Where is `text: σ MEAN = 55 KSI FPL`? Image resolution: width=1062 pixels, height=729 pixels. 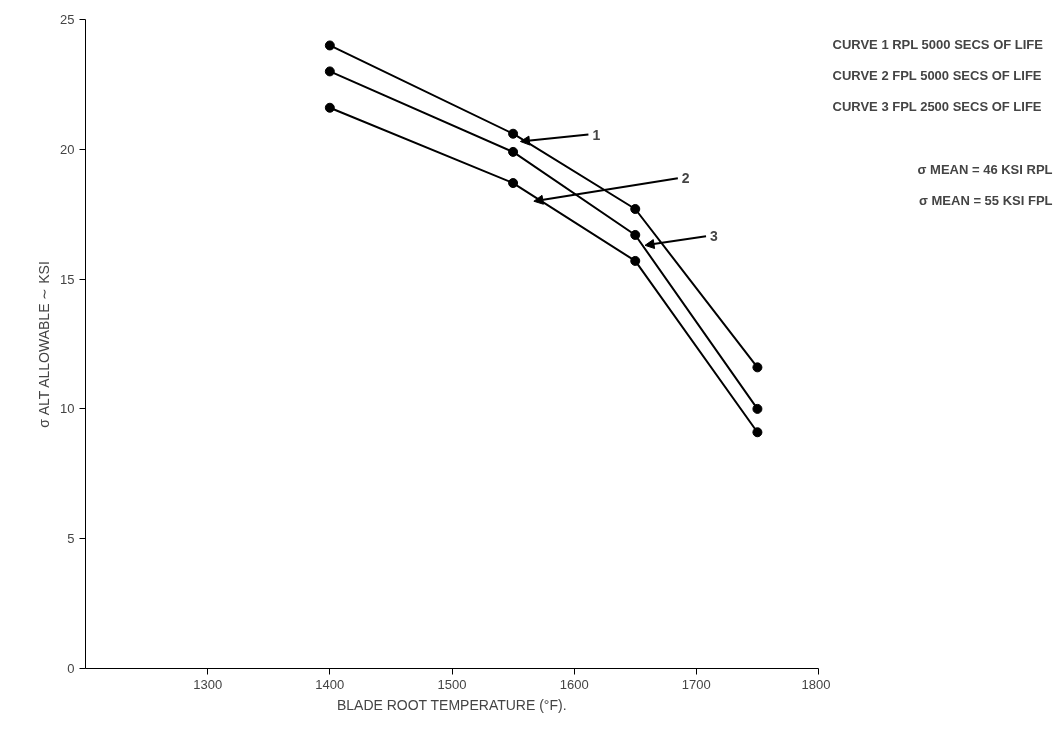 text: σ MEAN = 55 KSI FPL is located at coordinates (986, 200).